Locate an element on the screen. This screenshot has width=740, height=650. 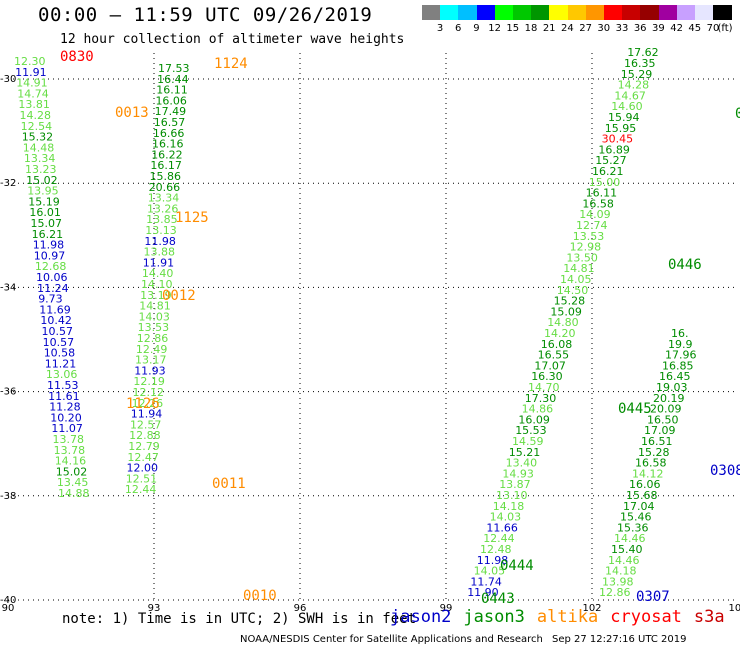
legend-item-cryosat: cryosat is located at coordinates (646, 617).